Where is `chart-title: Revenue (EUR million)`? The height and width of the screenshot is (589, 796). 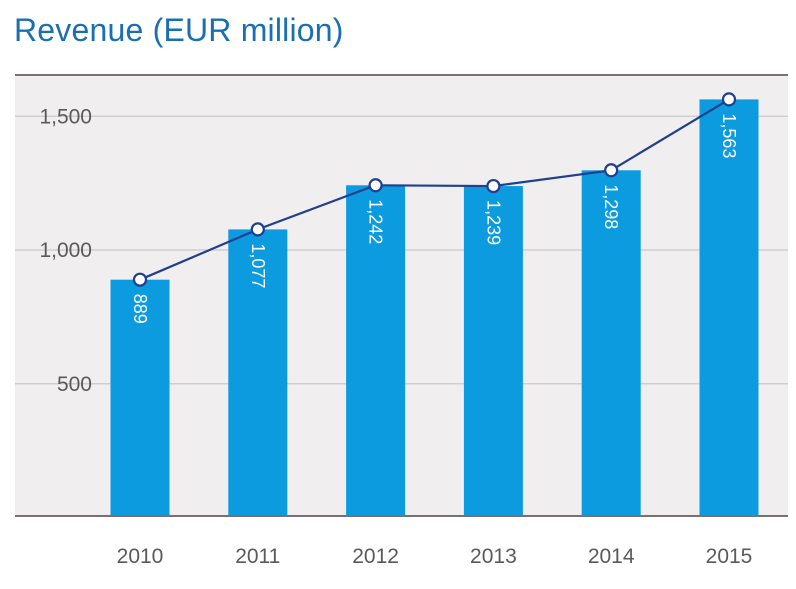 chart-title: Revenue (EUR million) is located at coordinates (179, 30).